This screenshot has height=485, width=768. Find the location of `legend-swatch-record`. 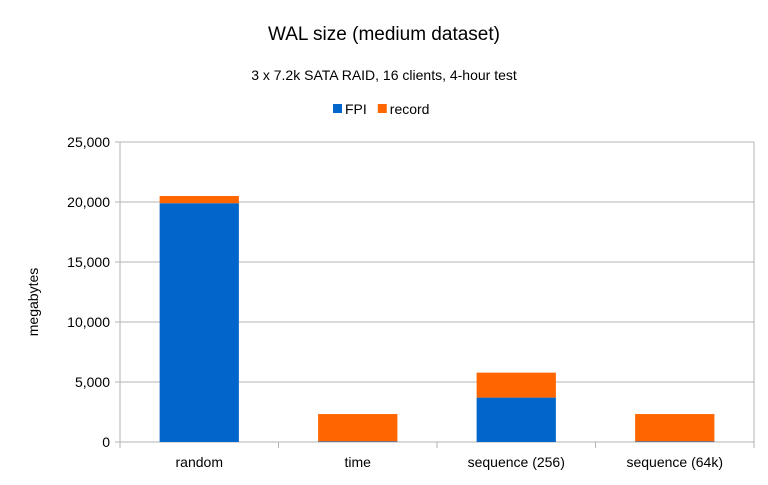

legend-swatch-record is located at coordinates (382, 108).